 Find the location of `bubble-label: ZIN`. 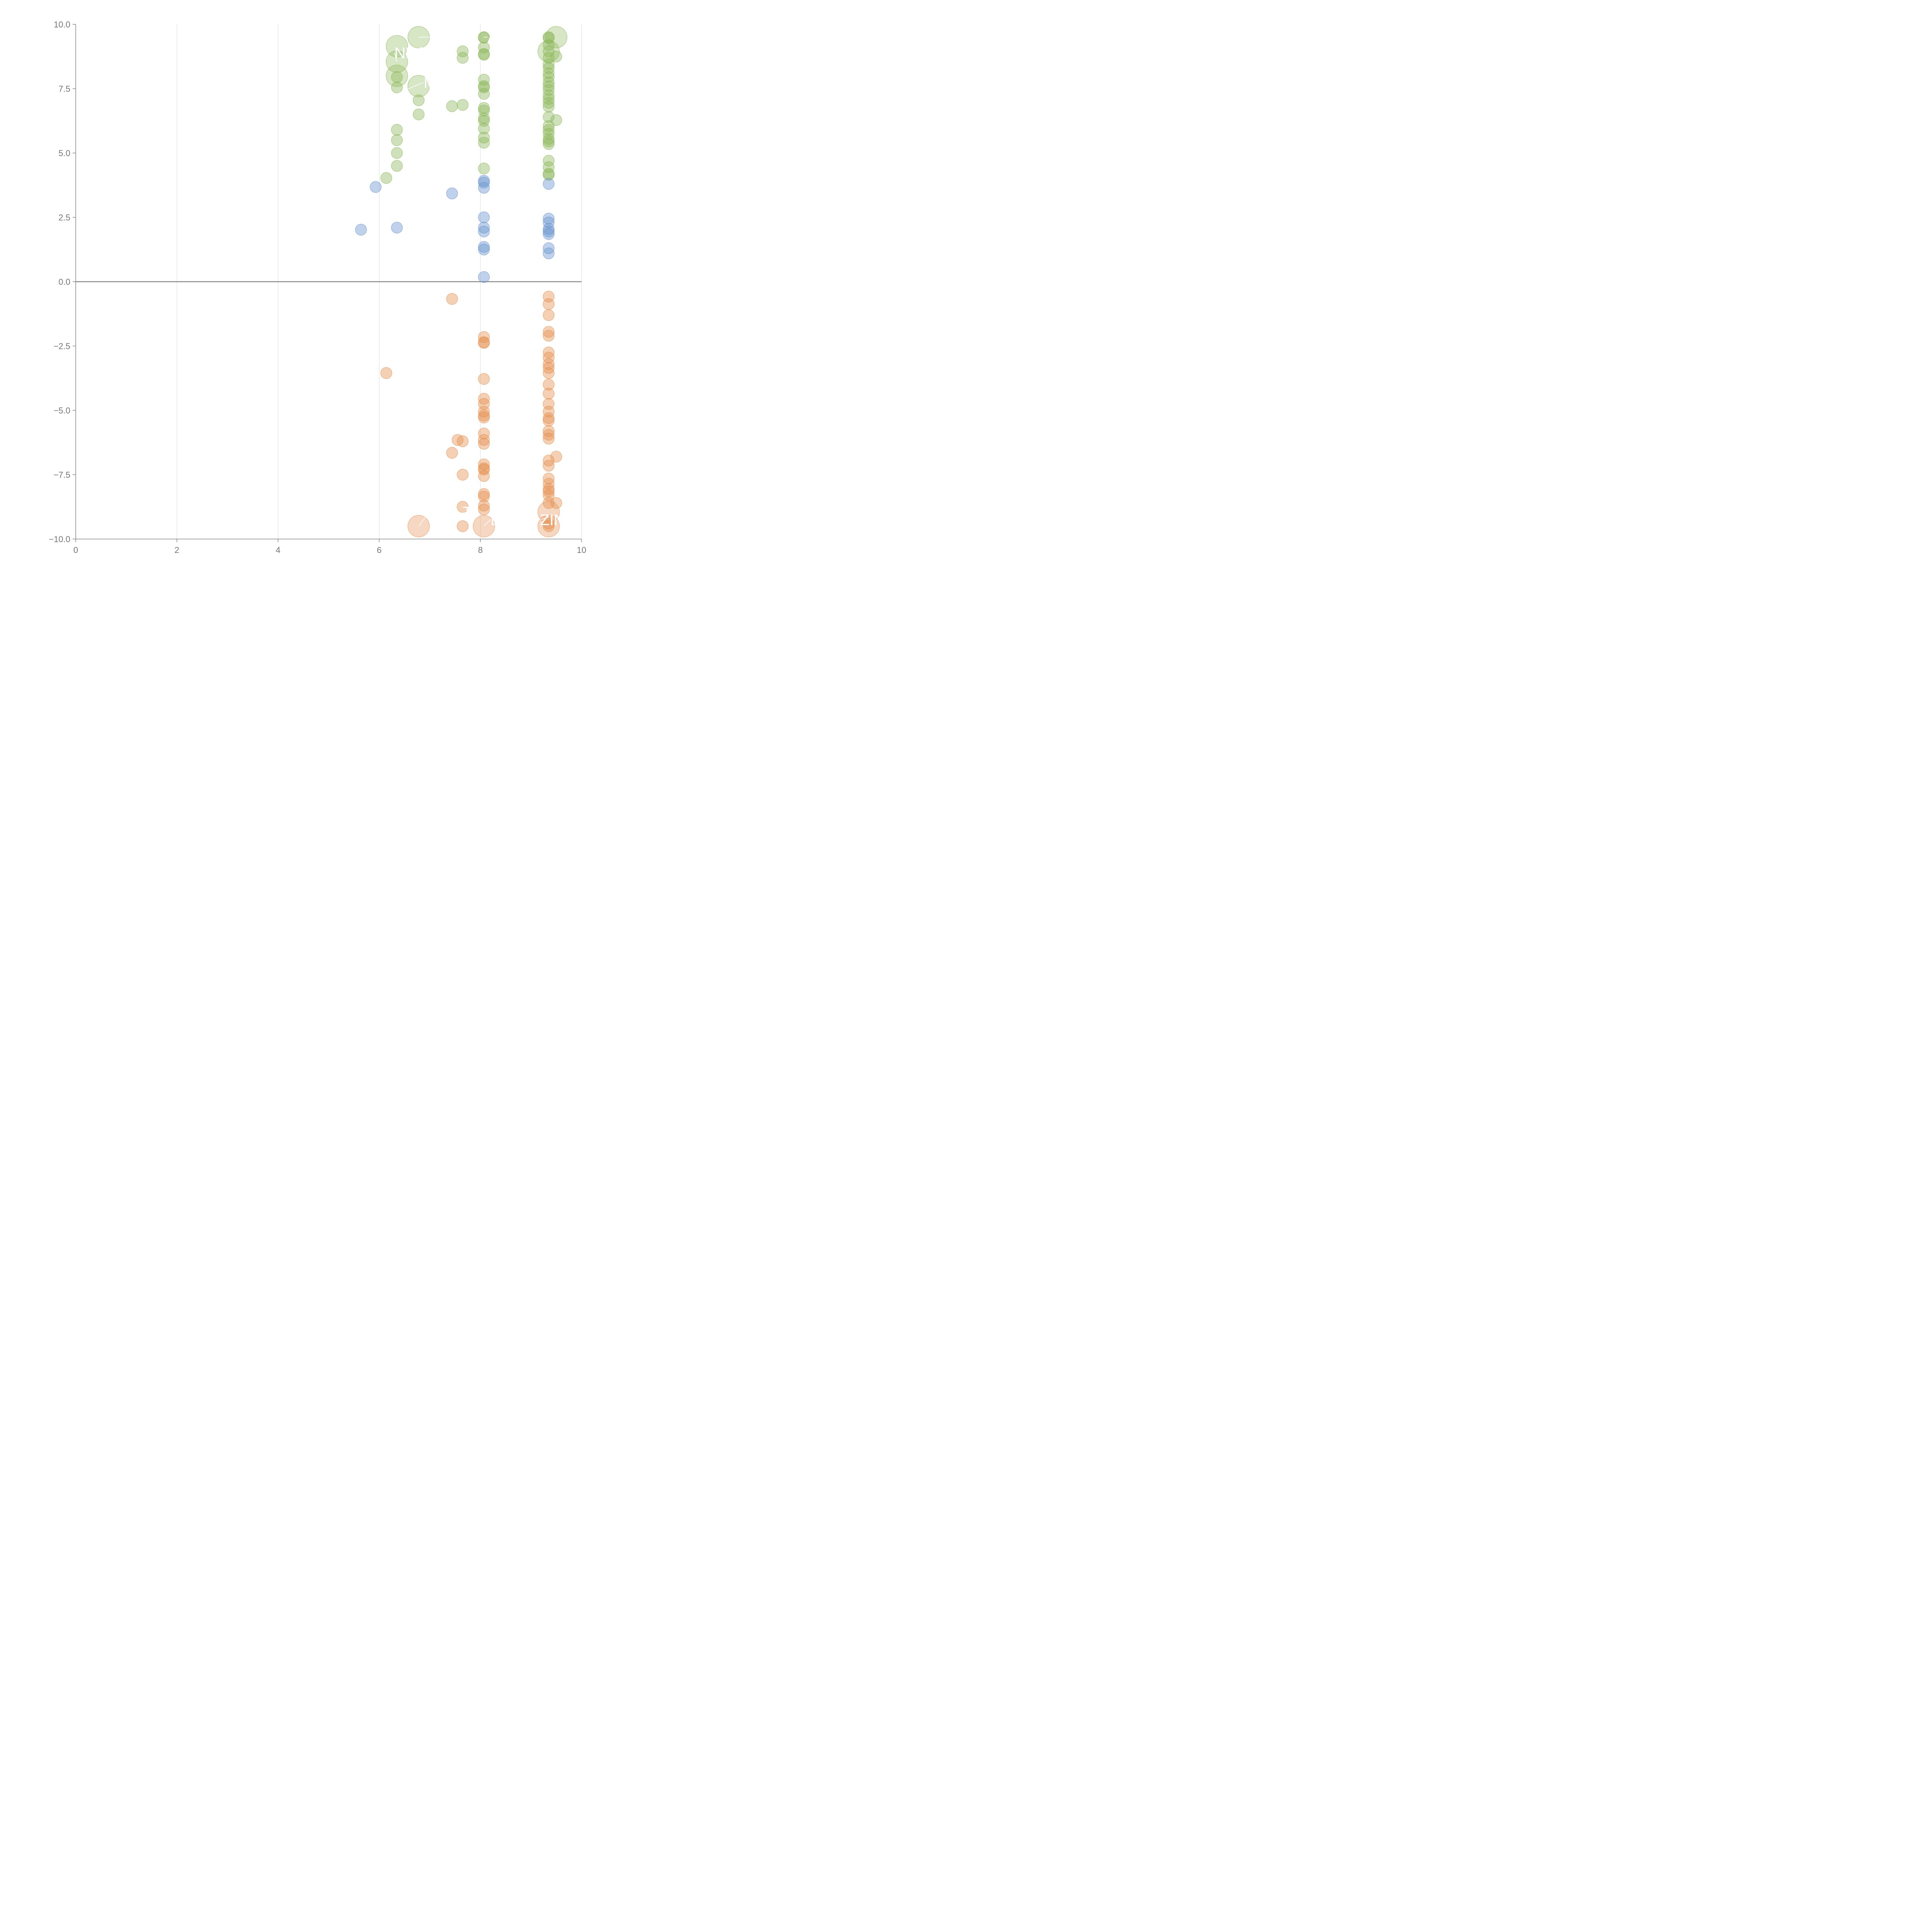

bubble-label: ZIN is located at coordinates (553, 521).